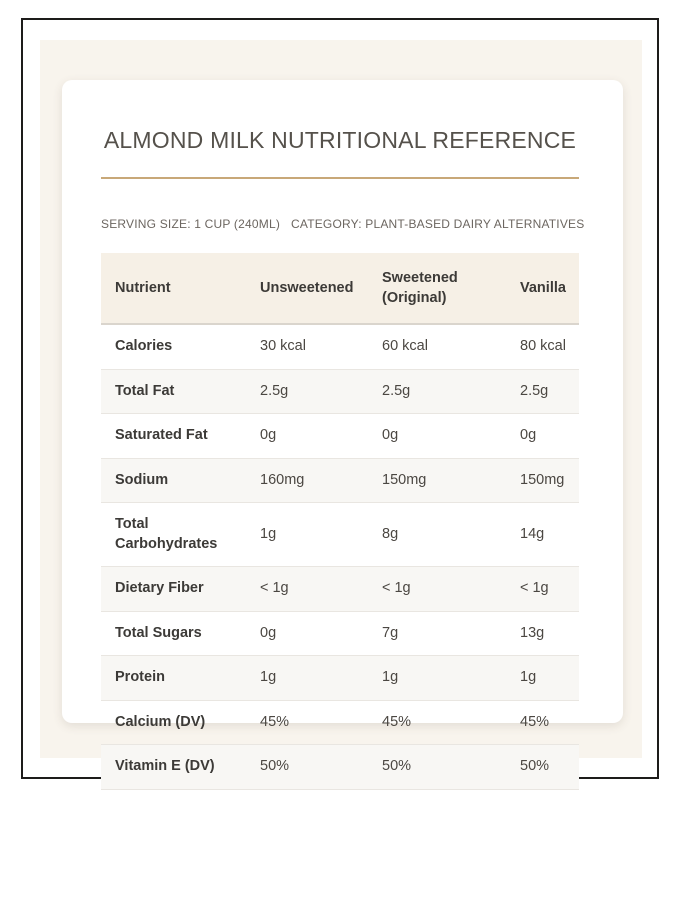 The height and width of the screenshot is (900, 700). I want to click on nutrient-name: Dietary Fiber, so click(173, 589).